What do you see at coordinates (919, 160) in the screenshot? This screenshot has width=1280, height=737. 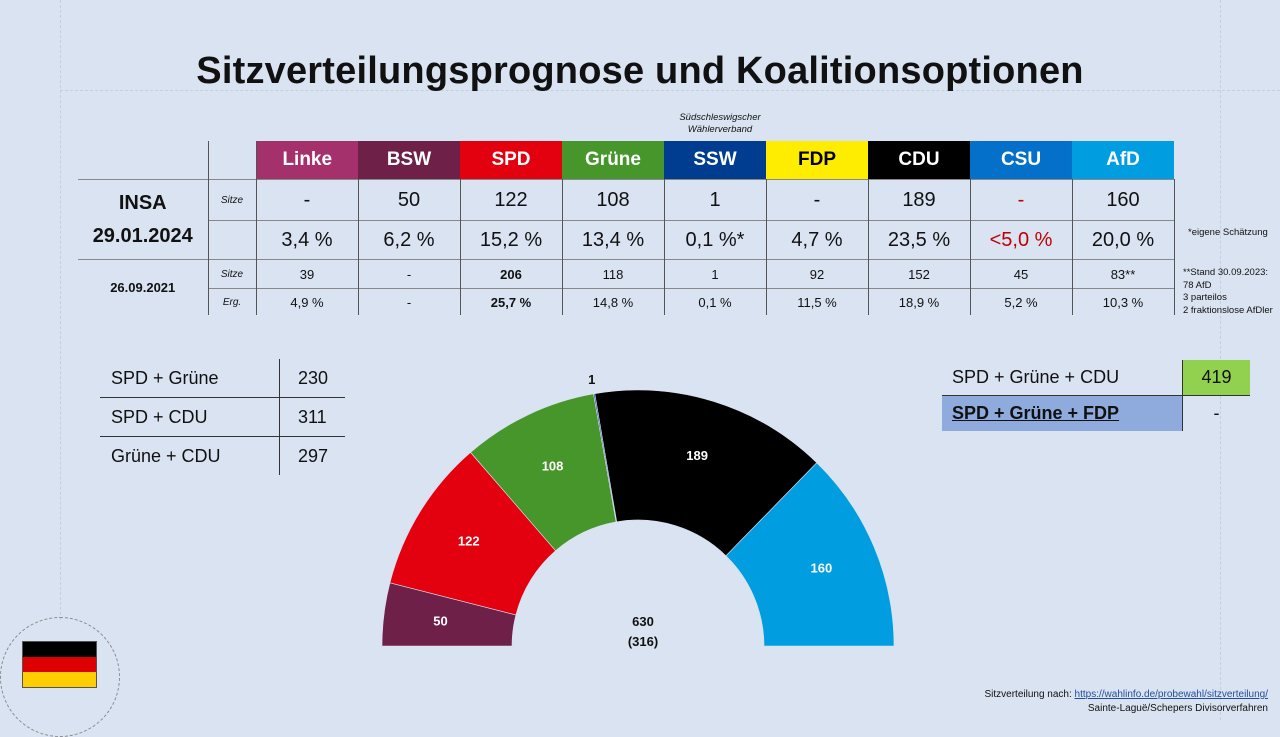 I see `party-header-cdu: CDU` at bounding box center [919, 160].